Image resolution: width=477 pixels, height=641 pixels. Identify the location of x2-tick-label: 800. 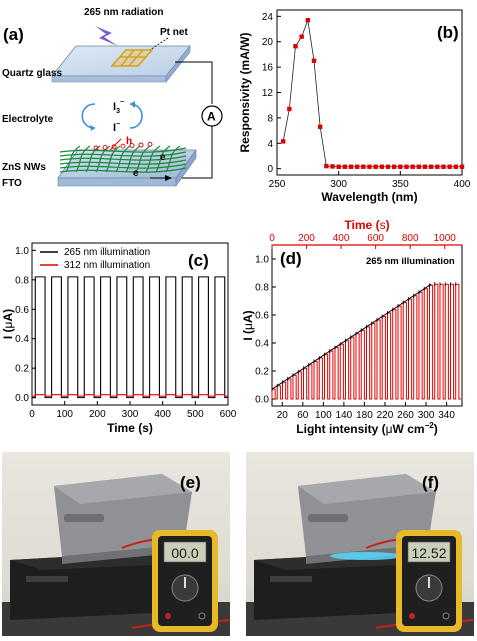
(410, 238).